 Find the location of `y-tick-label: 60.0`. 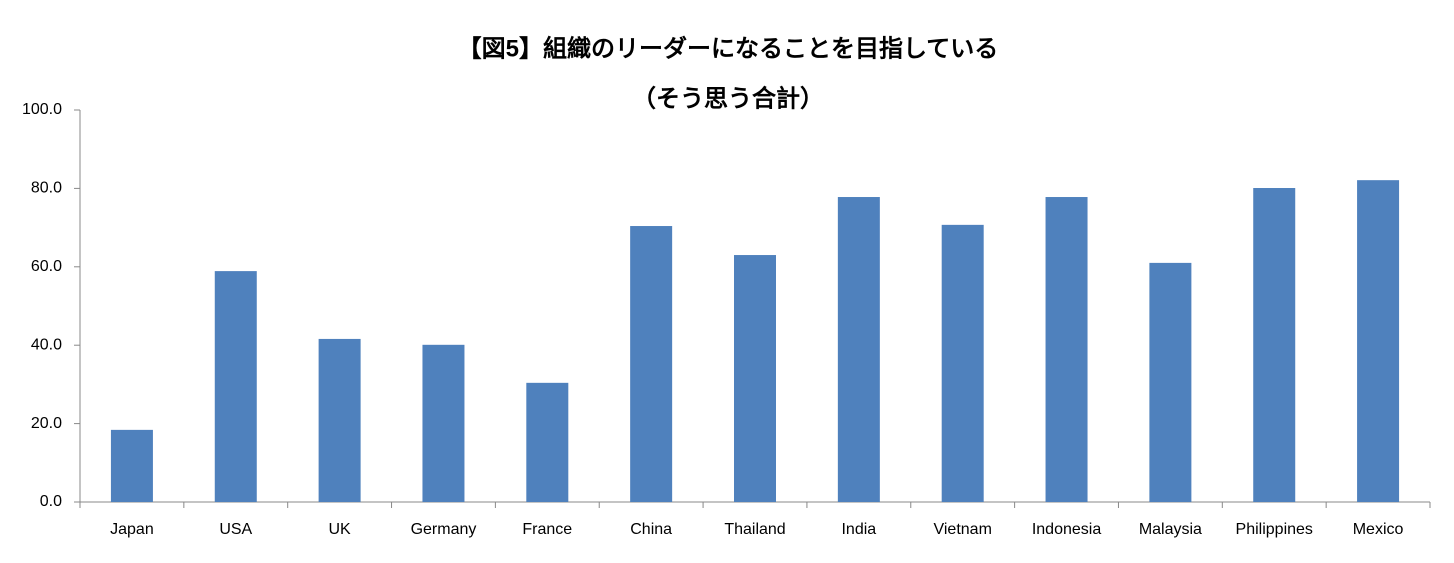

y-tick-label: 60.0 is located at coordinates (46, 266).